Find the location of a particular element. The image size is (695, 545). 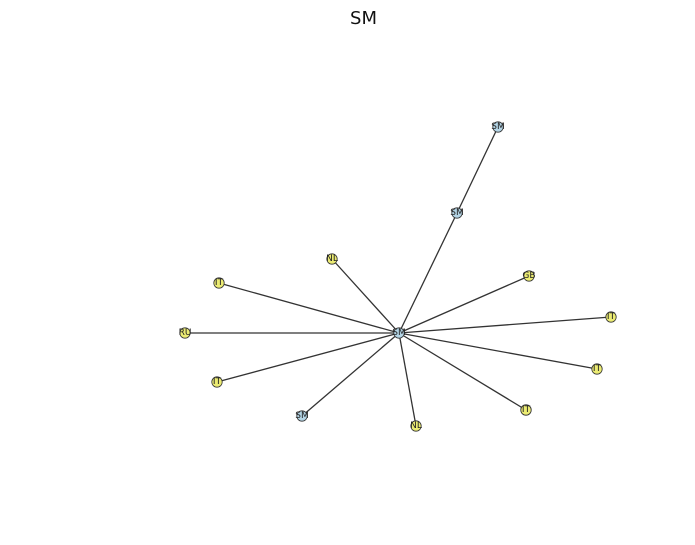

edge-n0-n4 is located at coordinates (464, 304).